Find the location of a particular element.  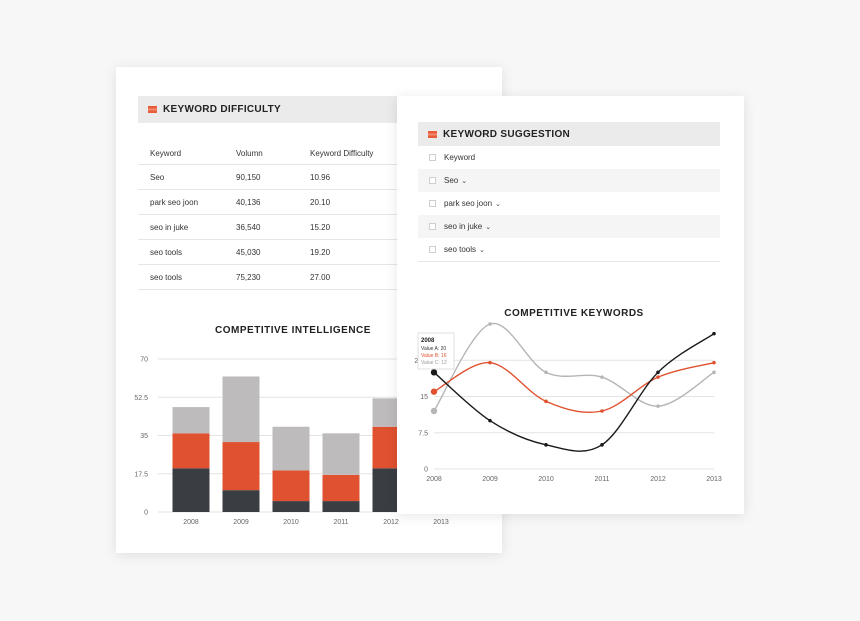

y-tick-label: 35 is located at coordinates (144, 436).